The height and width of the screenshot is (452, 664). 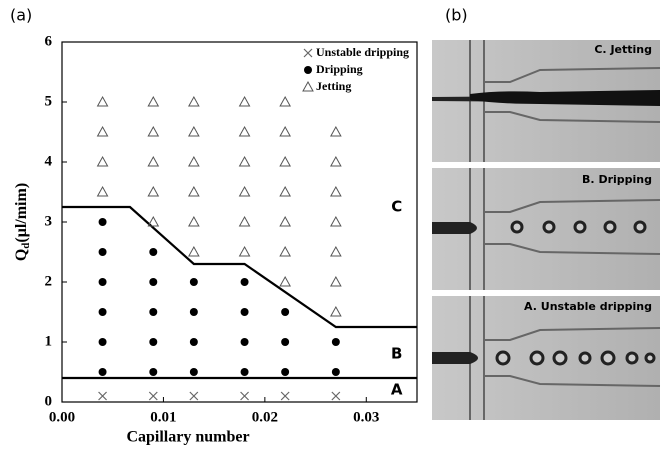 I want to click on region-label: A, so click(x=397, y=390).